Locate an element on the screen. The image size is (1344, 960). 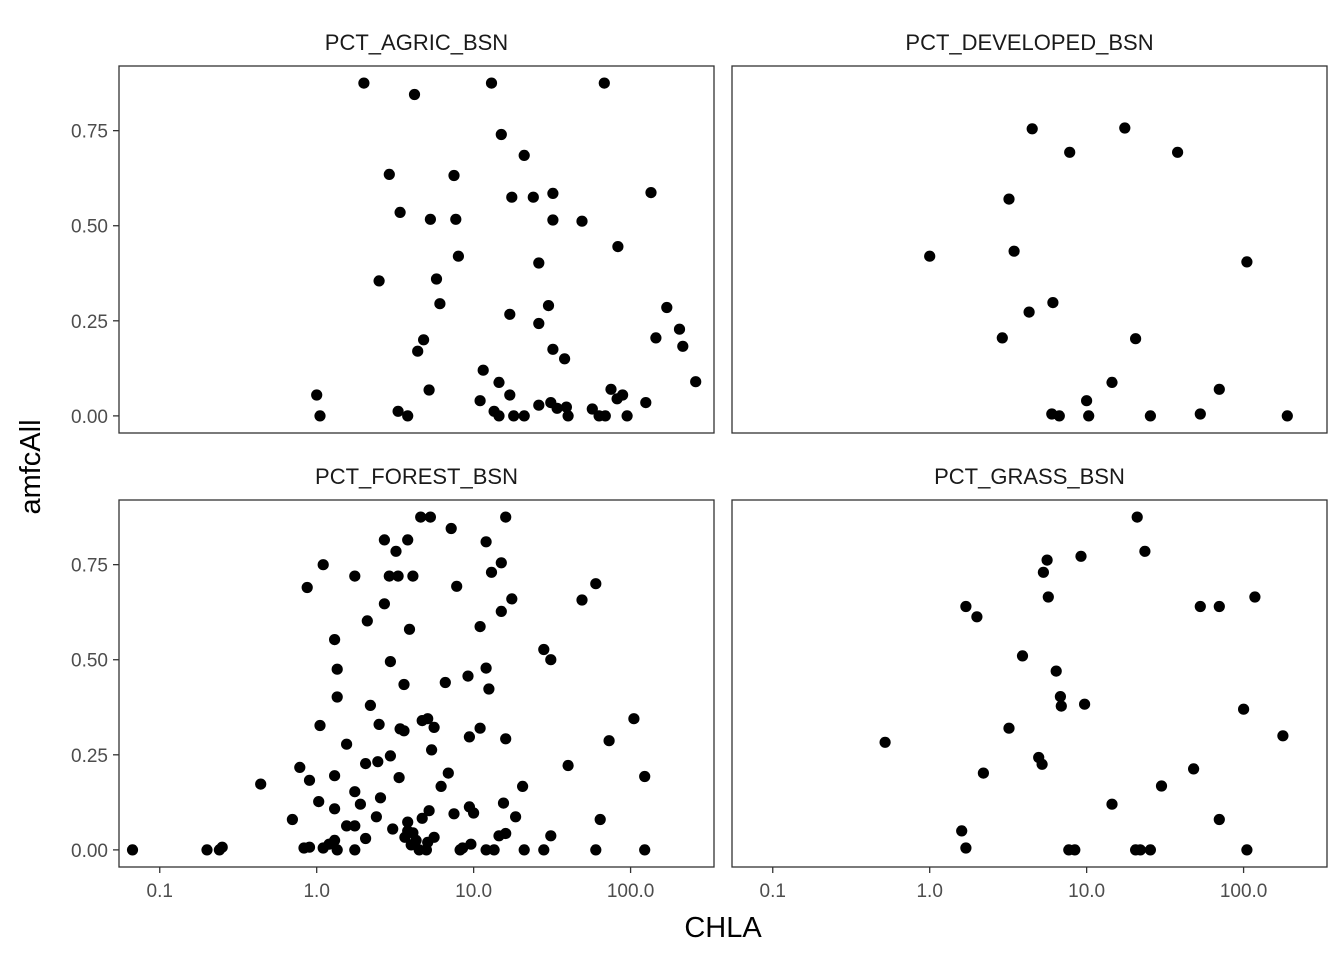
x-tick-label: 10.0 is located at coordinates (1086, 891).